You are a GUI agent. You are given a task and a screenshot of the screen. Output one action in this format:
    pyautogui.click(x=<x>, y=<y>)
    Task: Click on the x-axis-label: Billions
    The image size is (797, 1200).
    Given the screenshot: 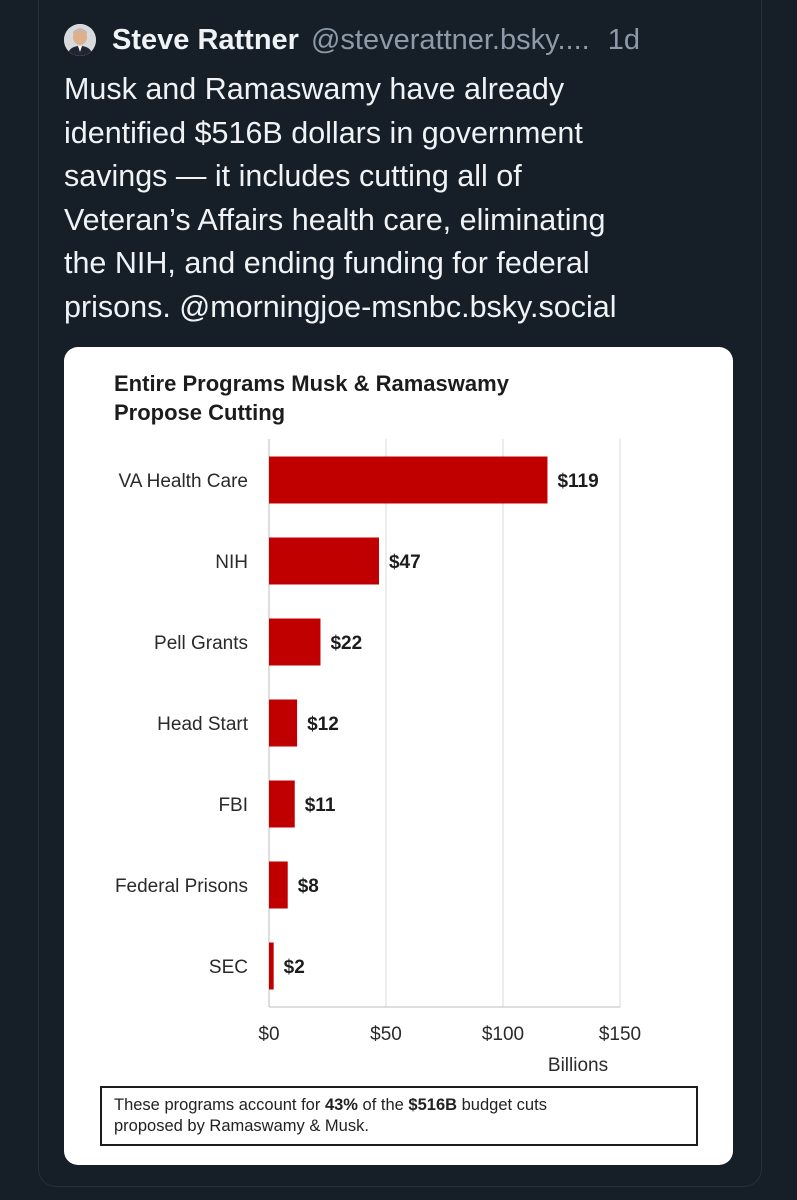 What is the action you would take?
    pyautogui.click(x=578, y=1065)
    